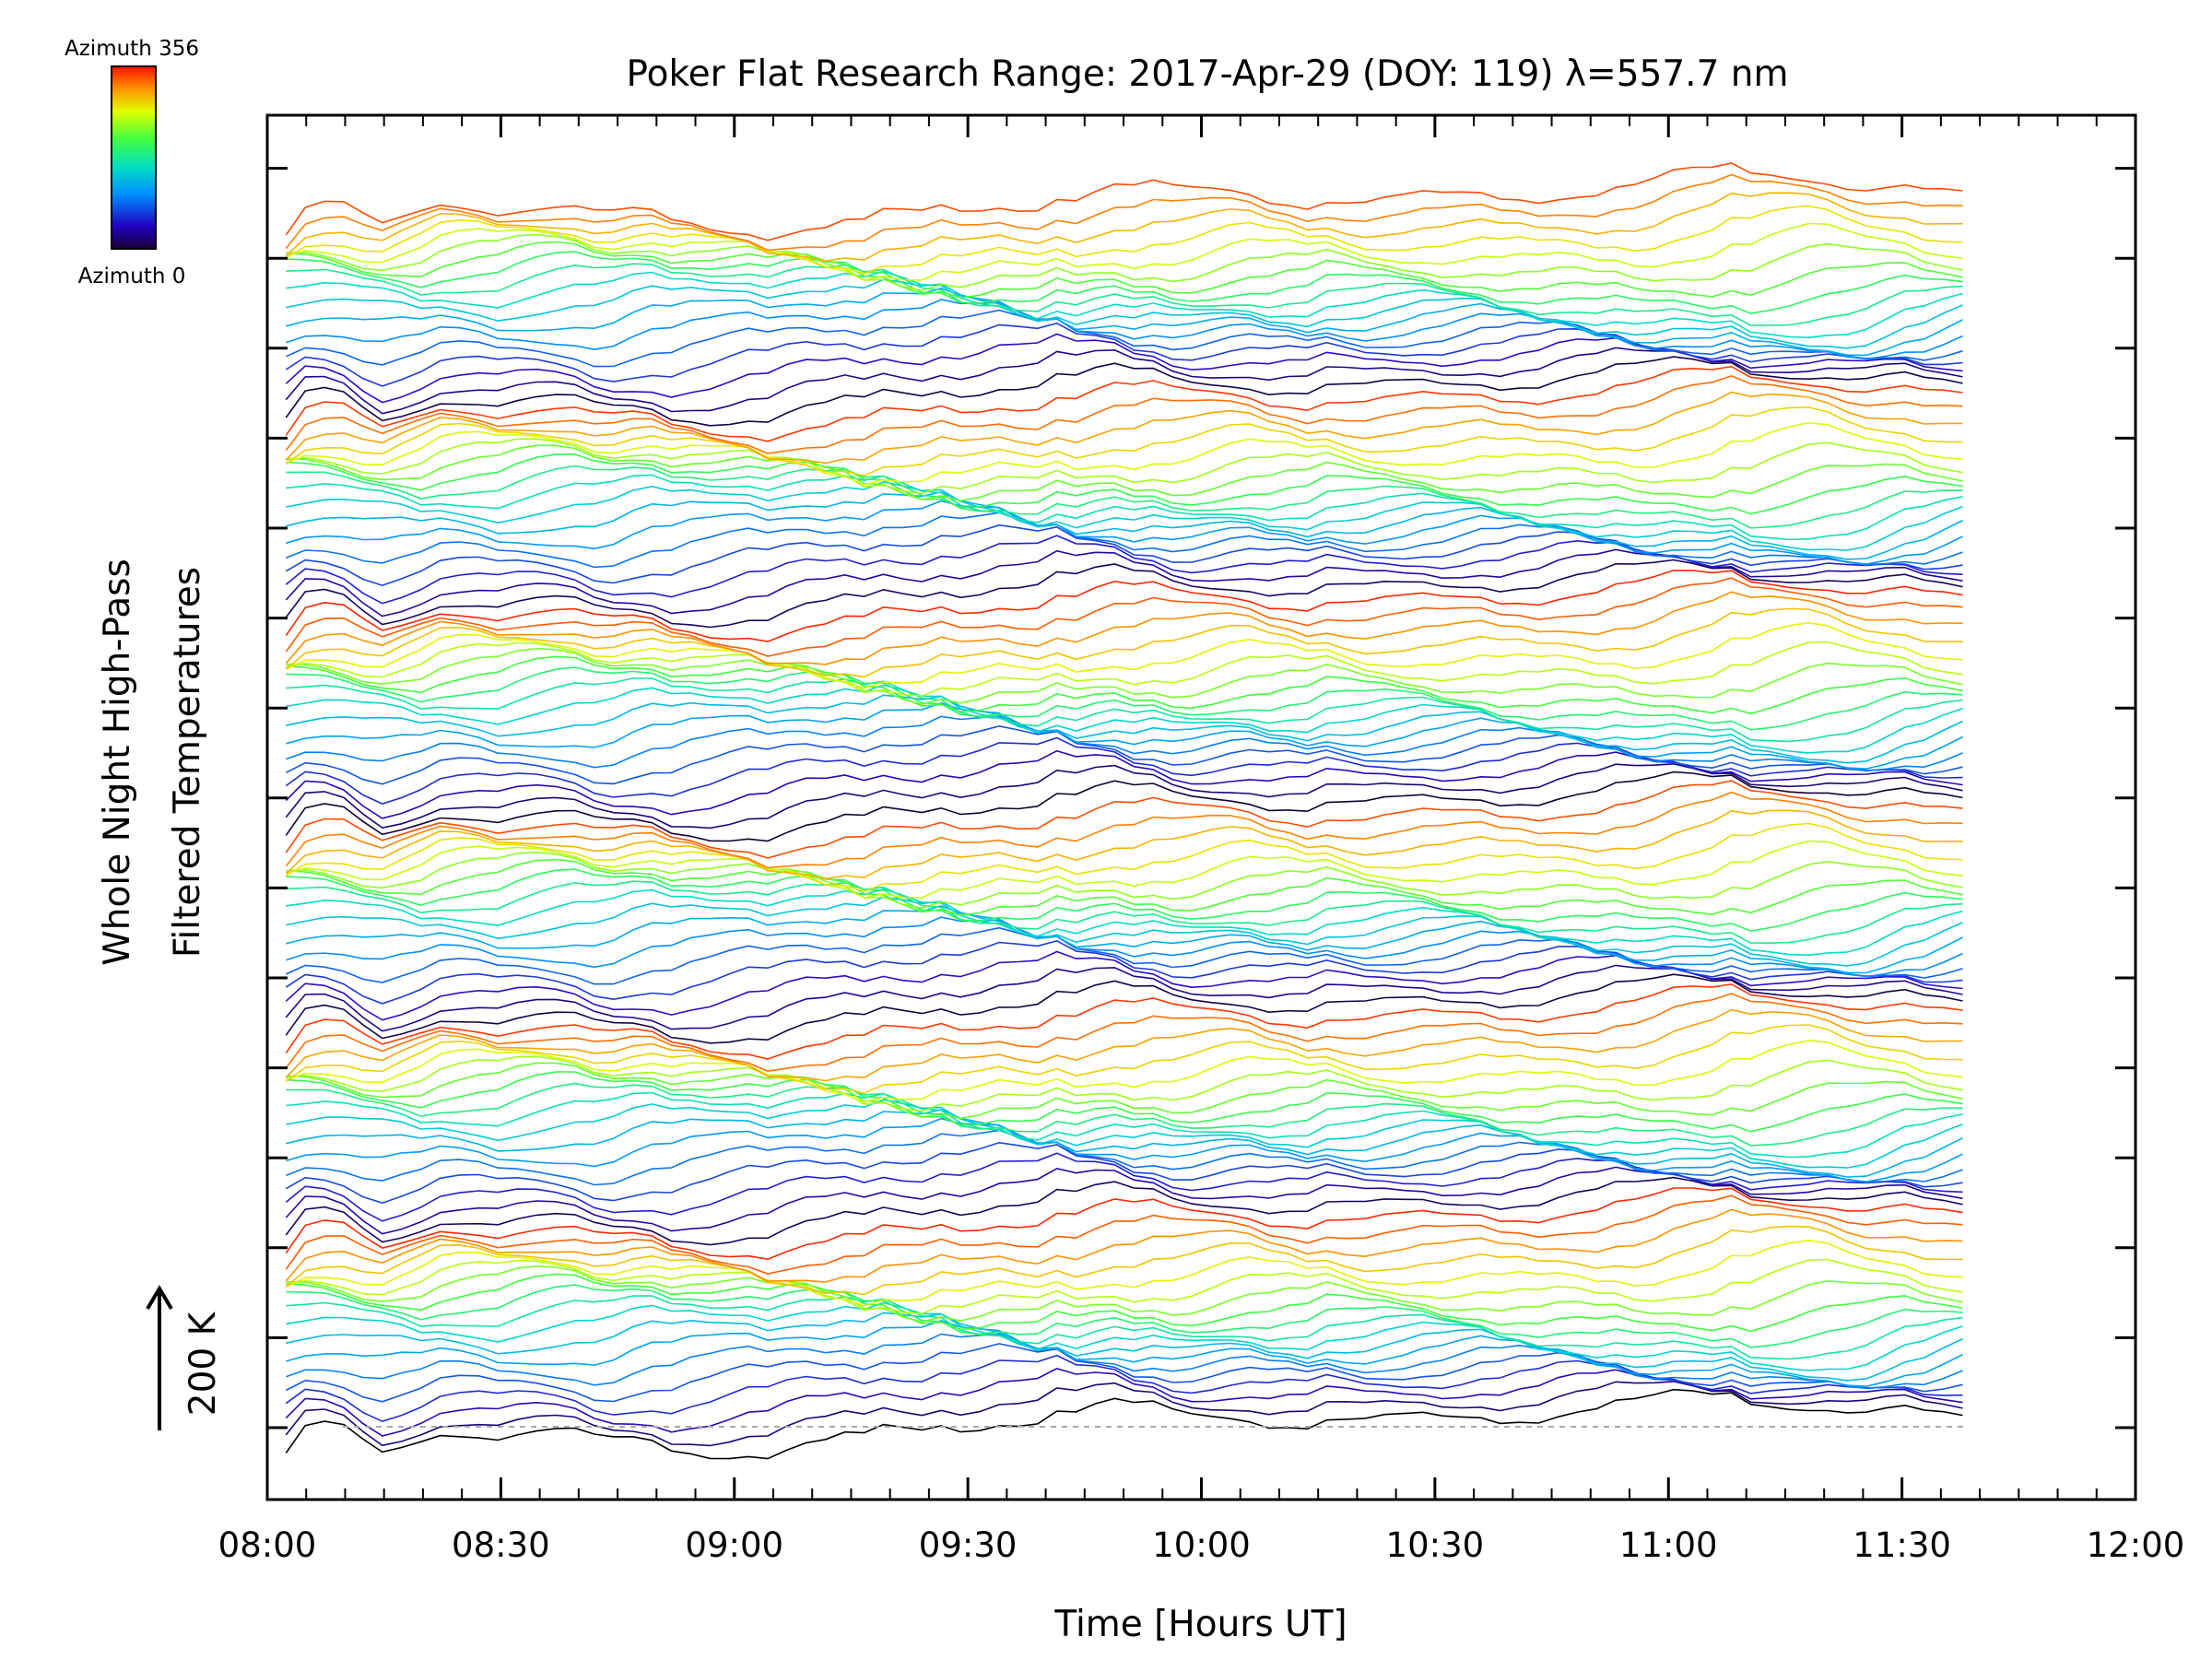  I want to click on azimuth-colorbar: Azimuth 356 Azimuth 0, so click(132, 162).